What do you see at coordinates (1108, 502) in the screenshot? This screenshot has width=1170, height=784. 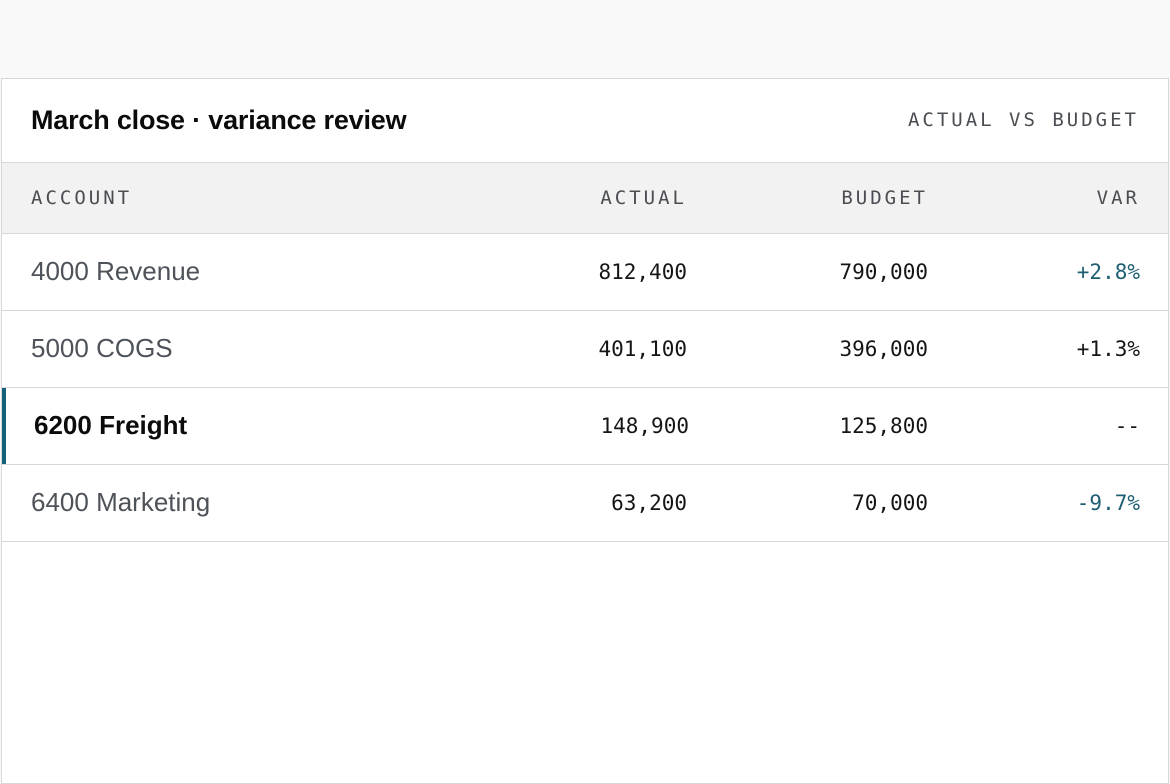 I see `variance-cell: -9.7%` at bounding box center [1108, 502].